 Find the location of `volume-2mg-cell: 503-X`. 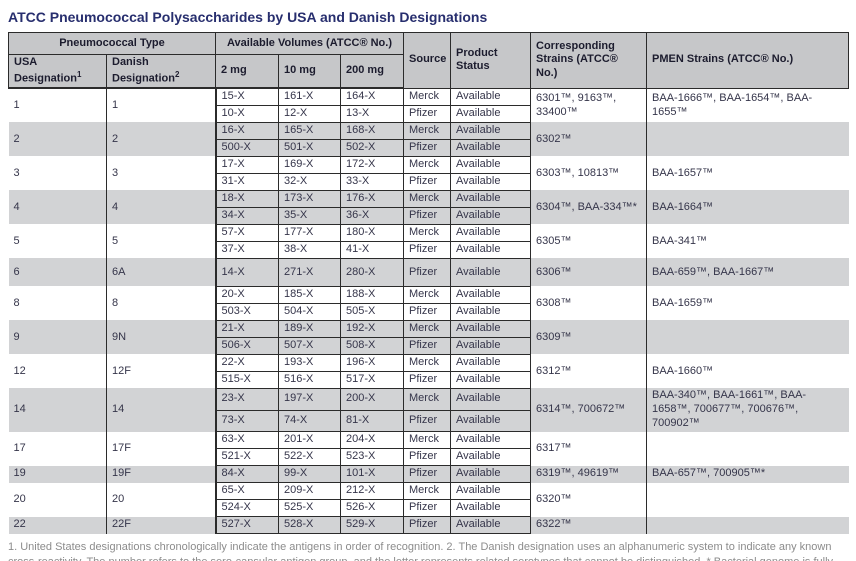

volume-2mg-cell: 503-X is located at coordinates (247, 311).